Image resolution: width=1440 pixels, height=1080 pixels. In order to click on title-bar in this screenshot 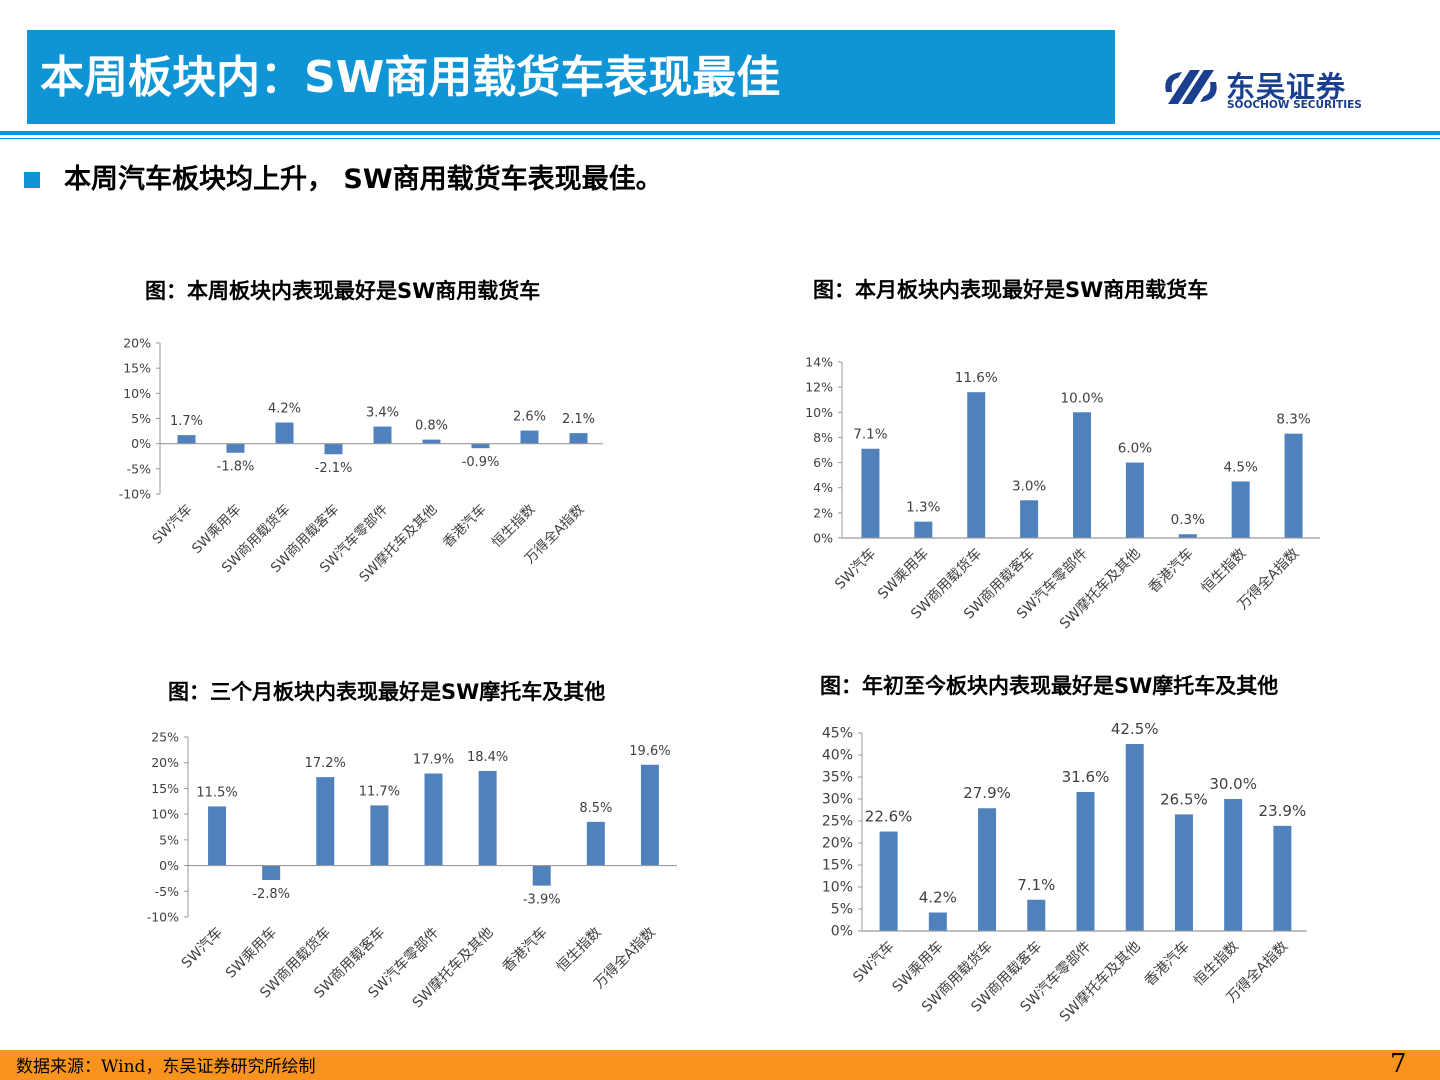, I will do `click(571, 77)`.